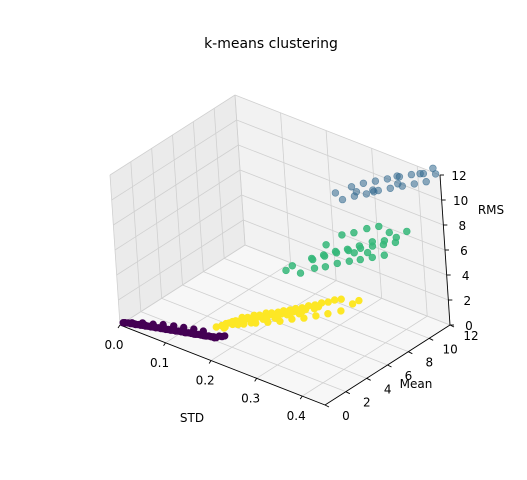  Describe the element at coordinates (250, 398) in the screenshot. I see `x-tick-label: 0.3` at that location.